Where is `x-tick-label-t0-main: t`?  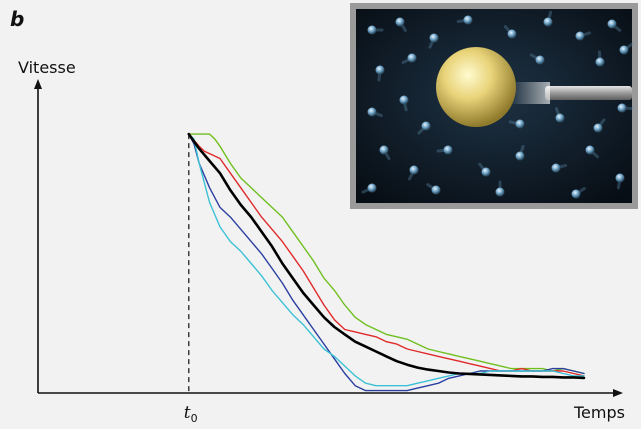
x-tick-label-t0-main: t is located at coordinates (187, 413).